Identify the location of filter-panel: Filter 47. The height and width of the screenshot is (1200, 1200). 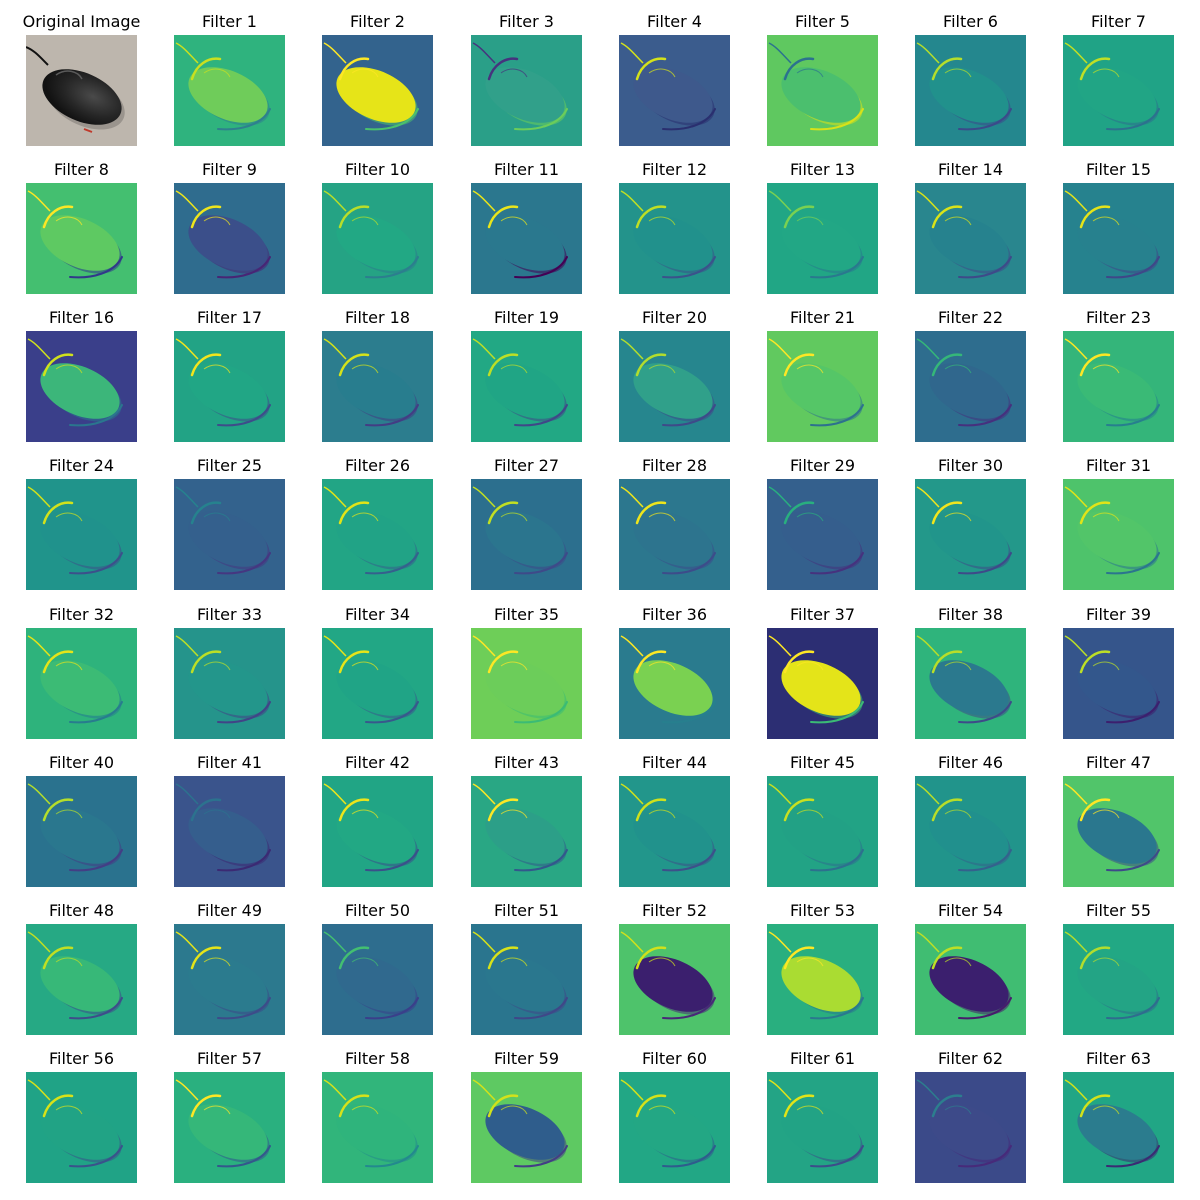
(1118, 820).